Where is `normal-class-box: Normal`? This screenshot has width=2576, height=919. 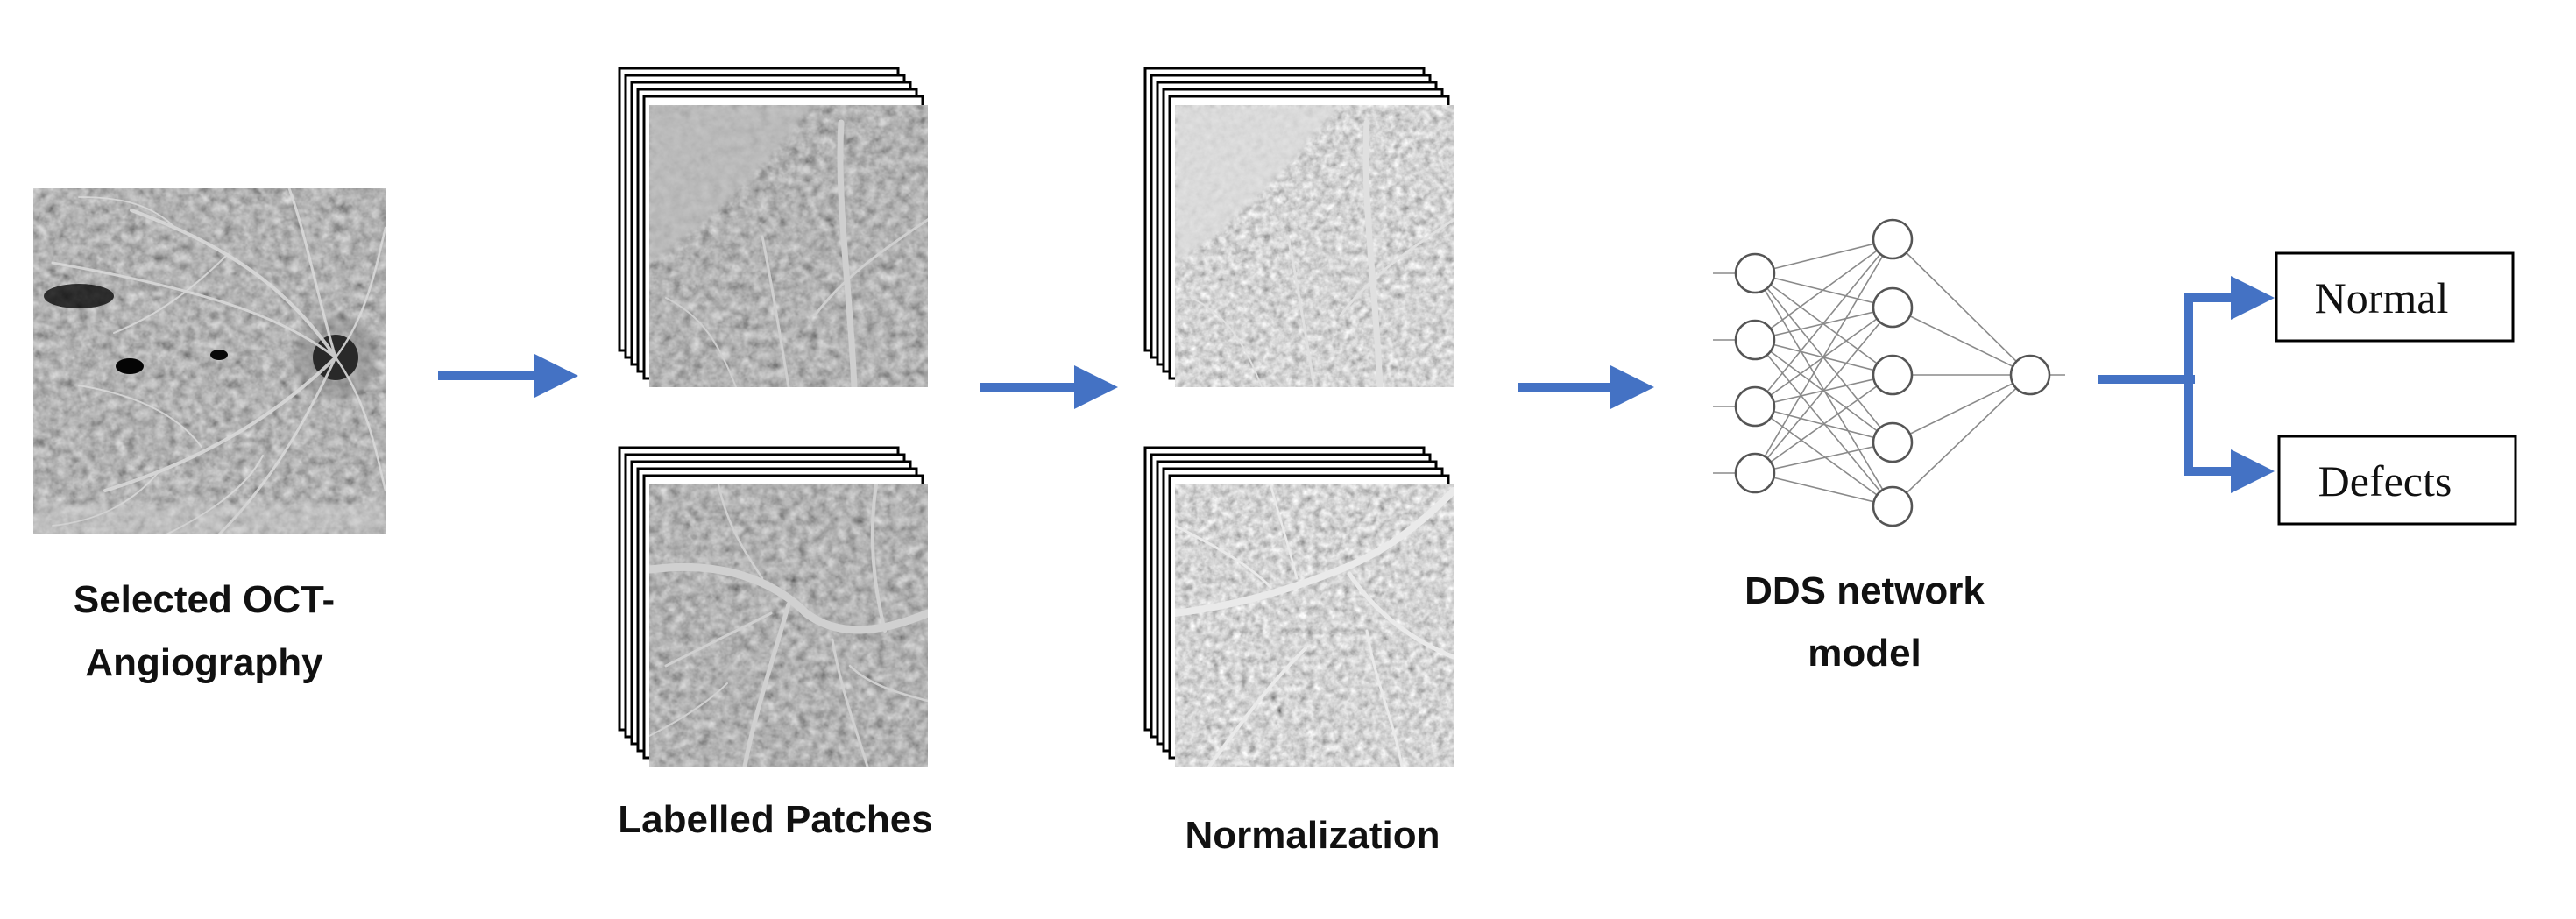
normal-class-box: Normal is located at coordinates (2395, 297).